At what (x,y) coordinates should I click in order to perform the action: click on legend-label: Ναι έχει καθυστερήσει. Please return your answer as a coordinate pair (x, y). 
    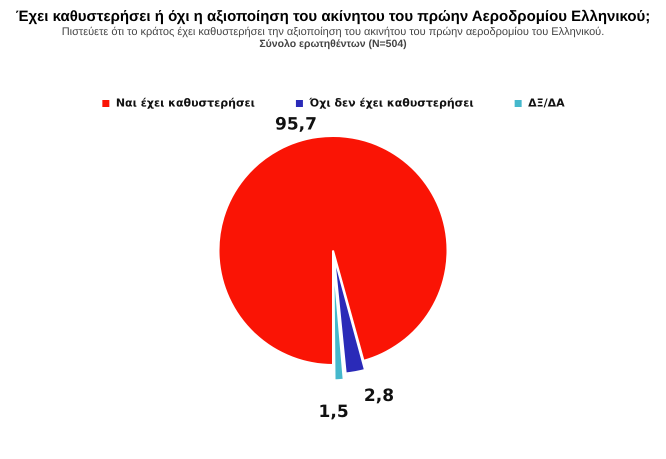
    Looking at the image, I should click on (185, 103).